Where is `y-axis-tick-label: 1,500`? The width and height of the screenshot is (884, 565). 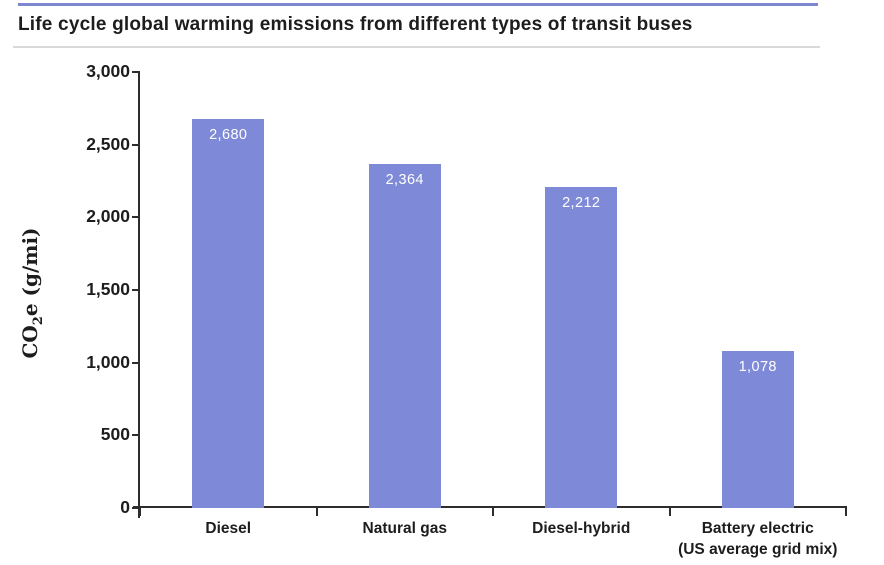 y-axis-tick-label: 1,500 is located at coordinates (108, 289).